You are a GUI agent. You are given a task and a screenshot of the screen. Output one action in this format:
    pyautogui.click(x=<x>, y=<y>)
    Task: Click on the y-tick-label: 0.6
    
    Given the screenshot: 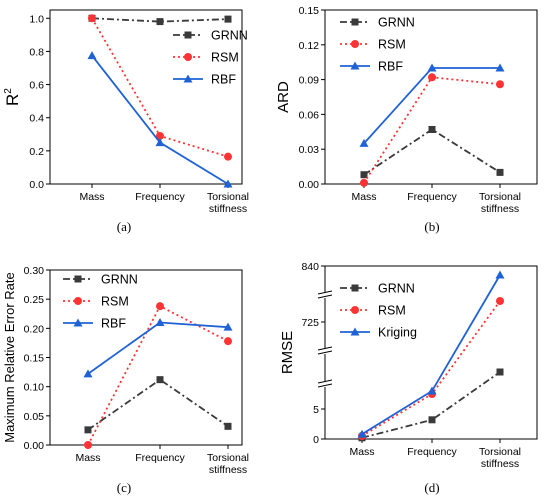 What is the action you would take?
    pyautogui.click(x=36, y=86)
    